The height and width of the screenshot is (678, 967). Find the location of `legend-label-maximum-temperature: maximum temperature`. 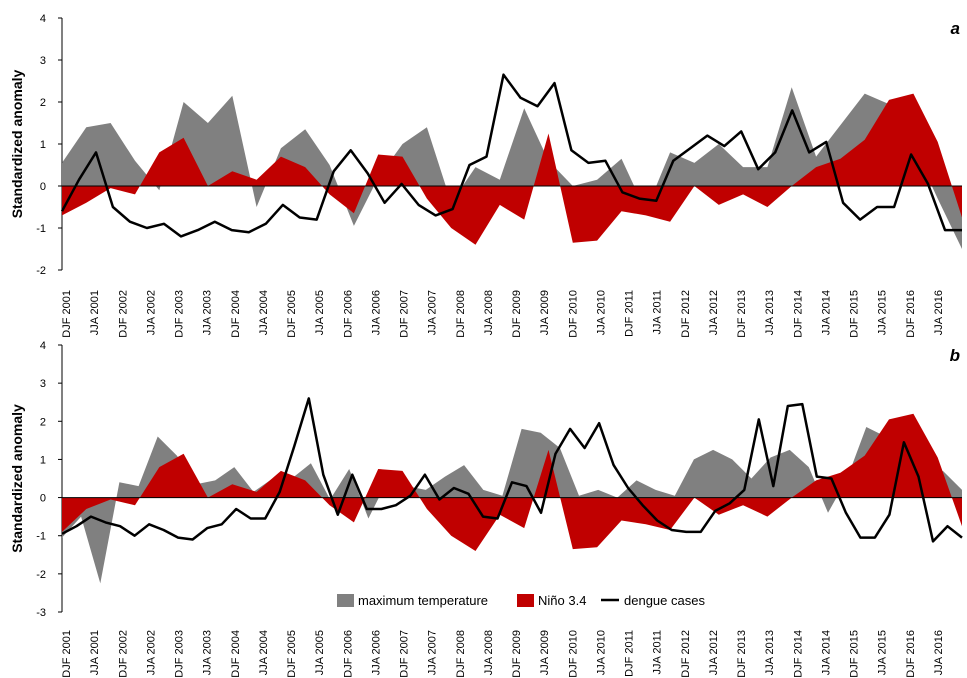

legend-label-maximum-temperature: maximum temperature is located at coordinates (423, 600).